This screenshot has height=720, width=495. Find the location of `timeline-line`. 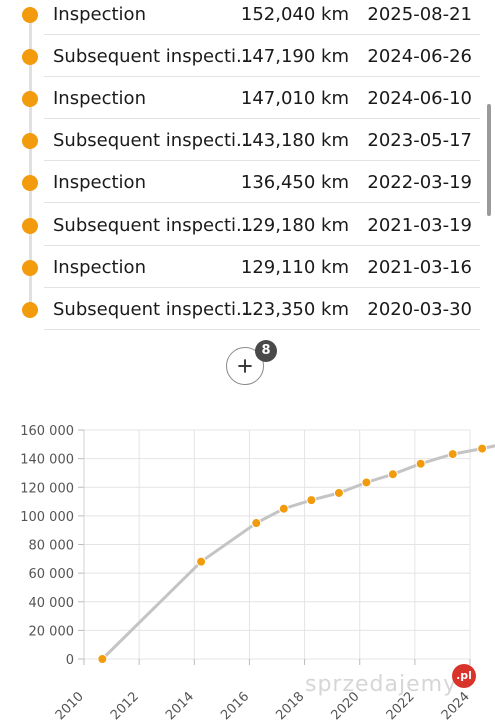

timeline-line is located at coordinates (30, 162).